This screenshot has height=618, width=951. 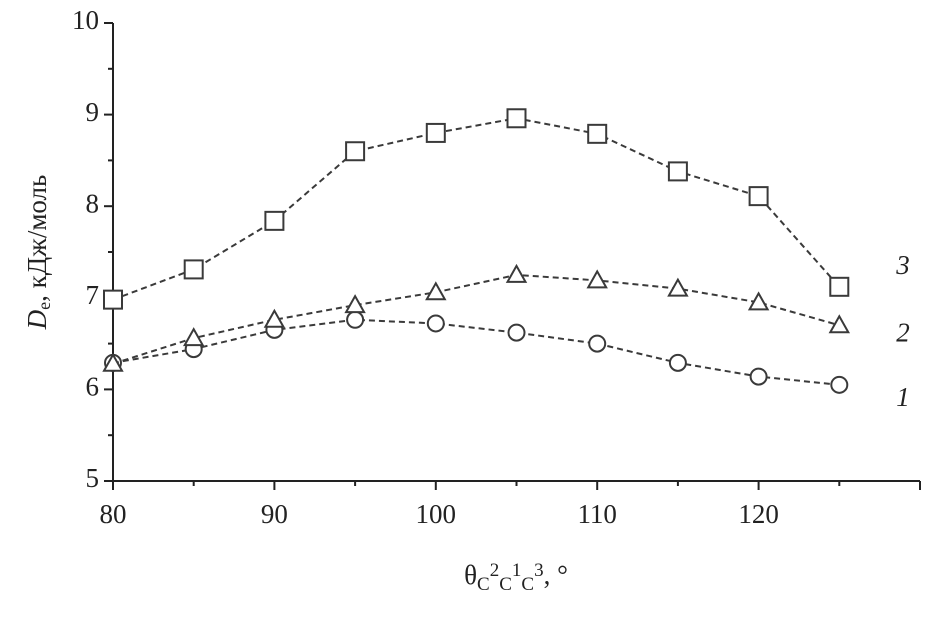 I want to click on x-label-part: 3, so click(x=539, y=570).